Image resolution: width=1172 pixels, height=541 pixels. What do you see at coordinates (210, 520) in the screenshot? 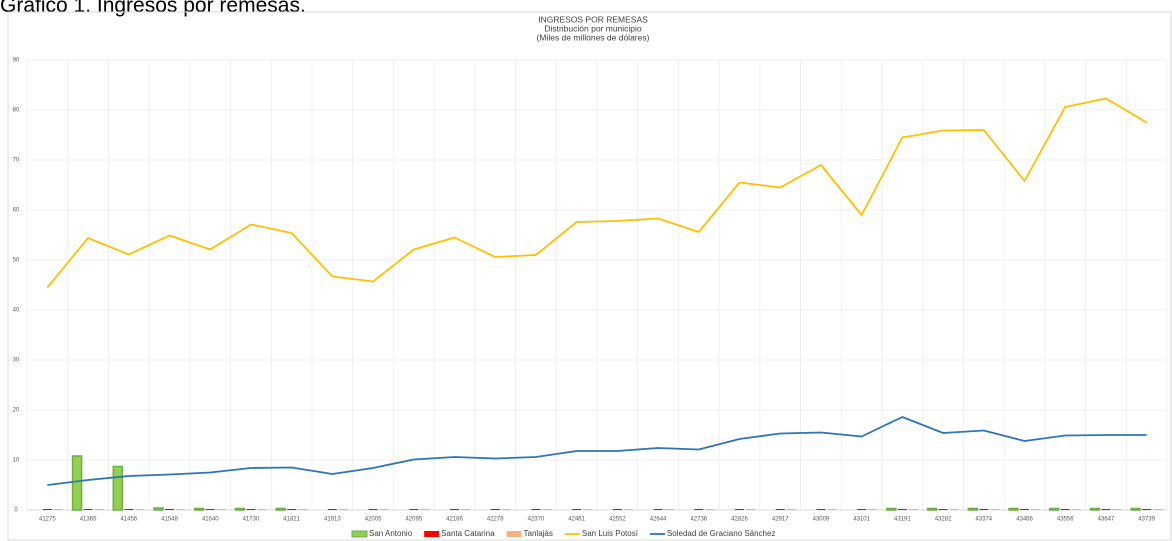
I see `x-tick-label: 41640` at bounding box center [210, 520].